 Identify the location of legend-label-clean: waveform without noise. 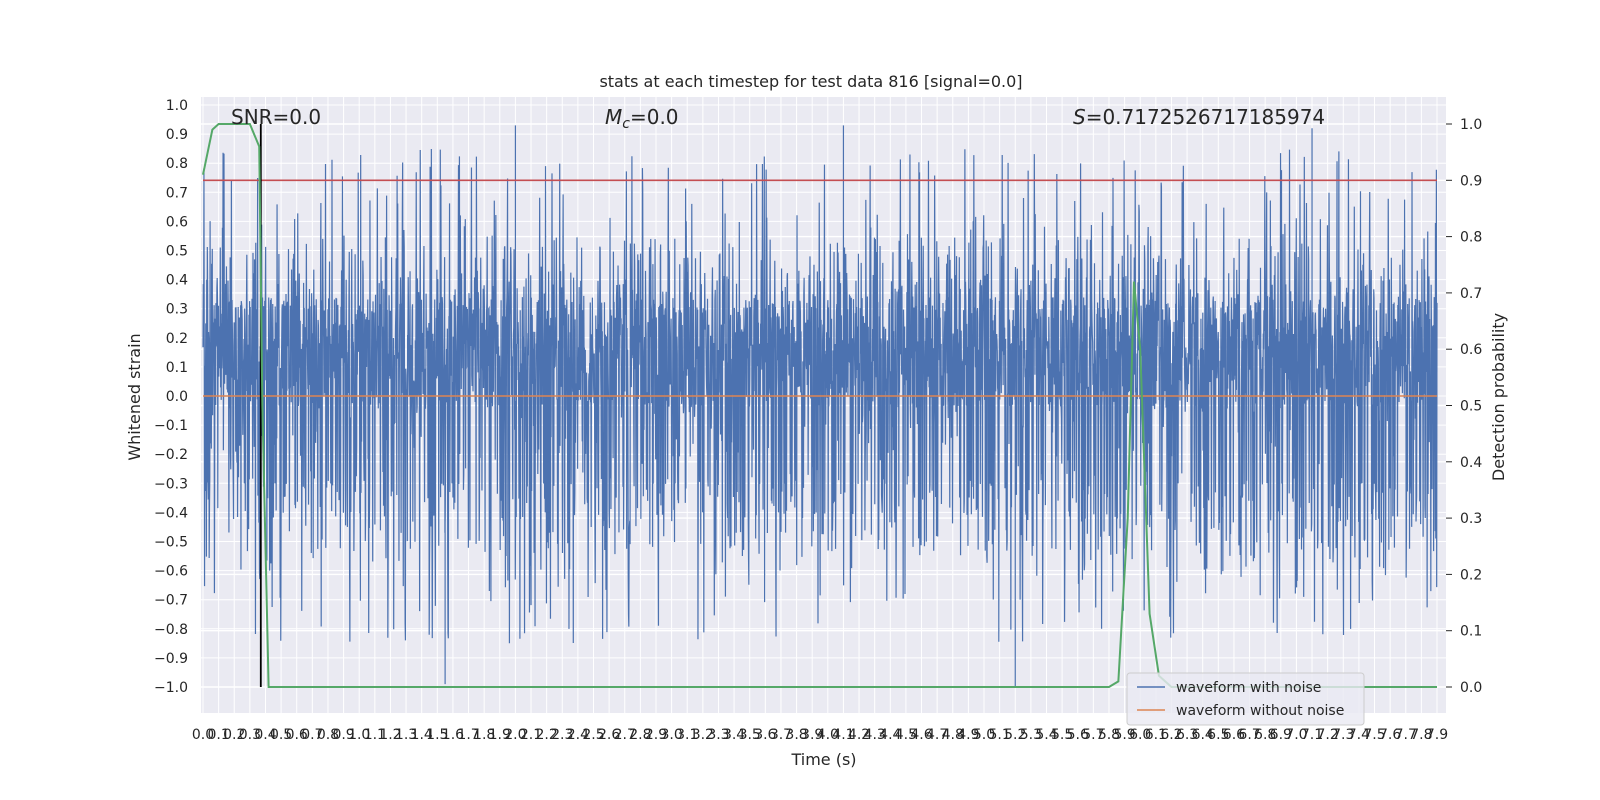
(1260, 711).